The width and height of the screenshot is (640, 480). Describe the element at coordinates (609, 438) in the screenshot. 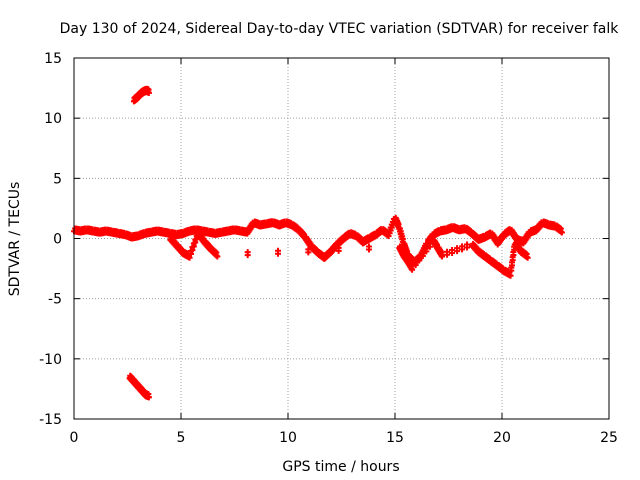

I see `x-tick-label: 25` at that location.